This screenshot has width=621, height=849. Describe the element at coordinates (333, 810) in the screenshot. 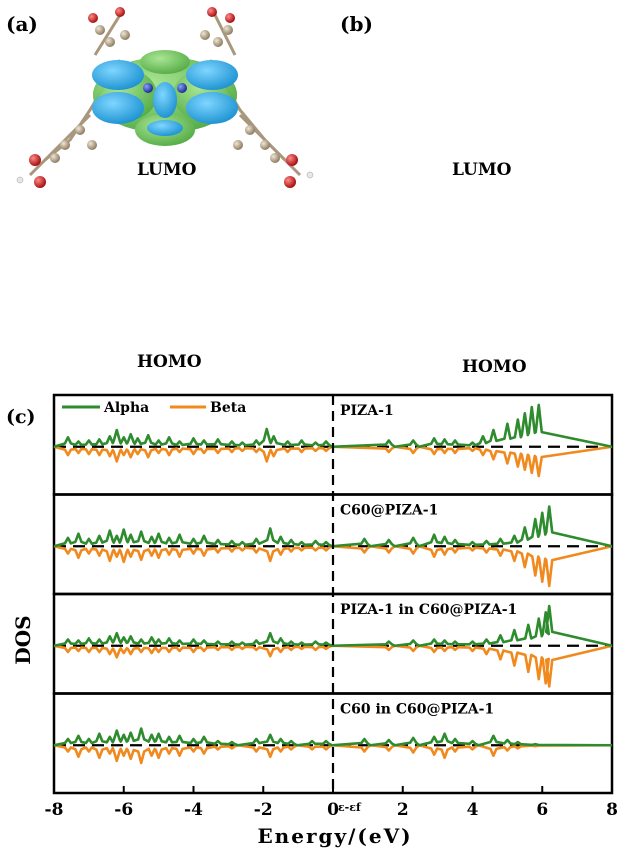

I see `x-tick-label-0: 0` at that location.